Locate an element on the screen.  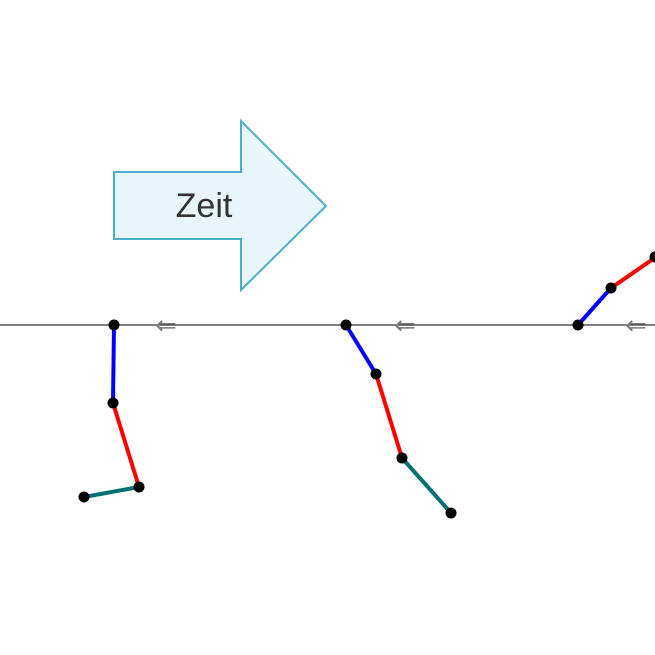
chain-2-middle-segment is located at coordinates (389, 416).